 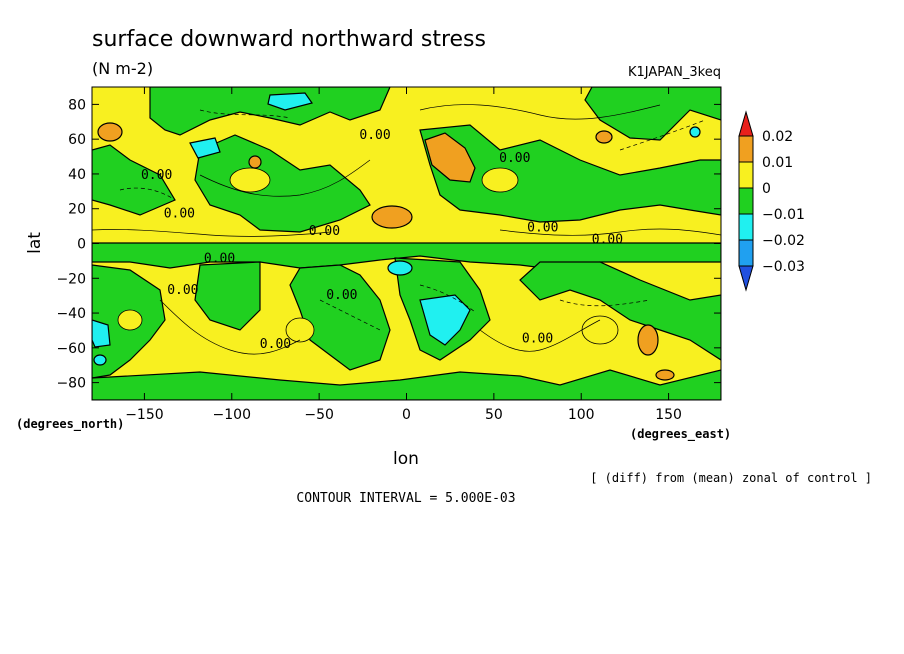 I want to click on y-axis-unit: (degrees_north), so click(x=70, y=424).